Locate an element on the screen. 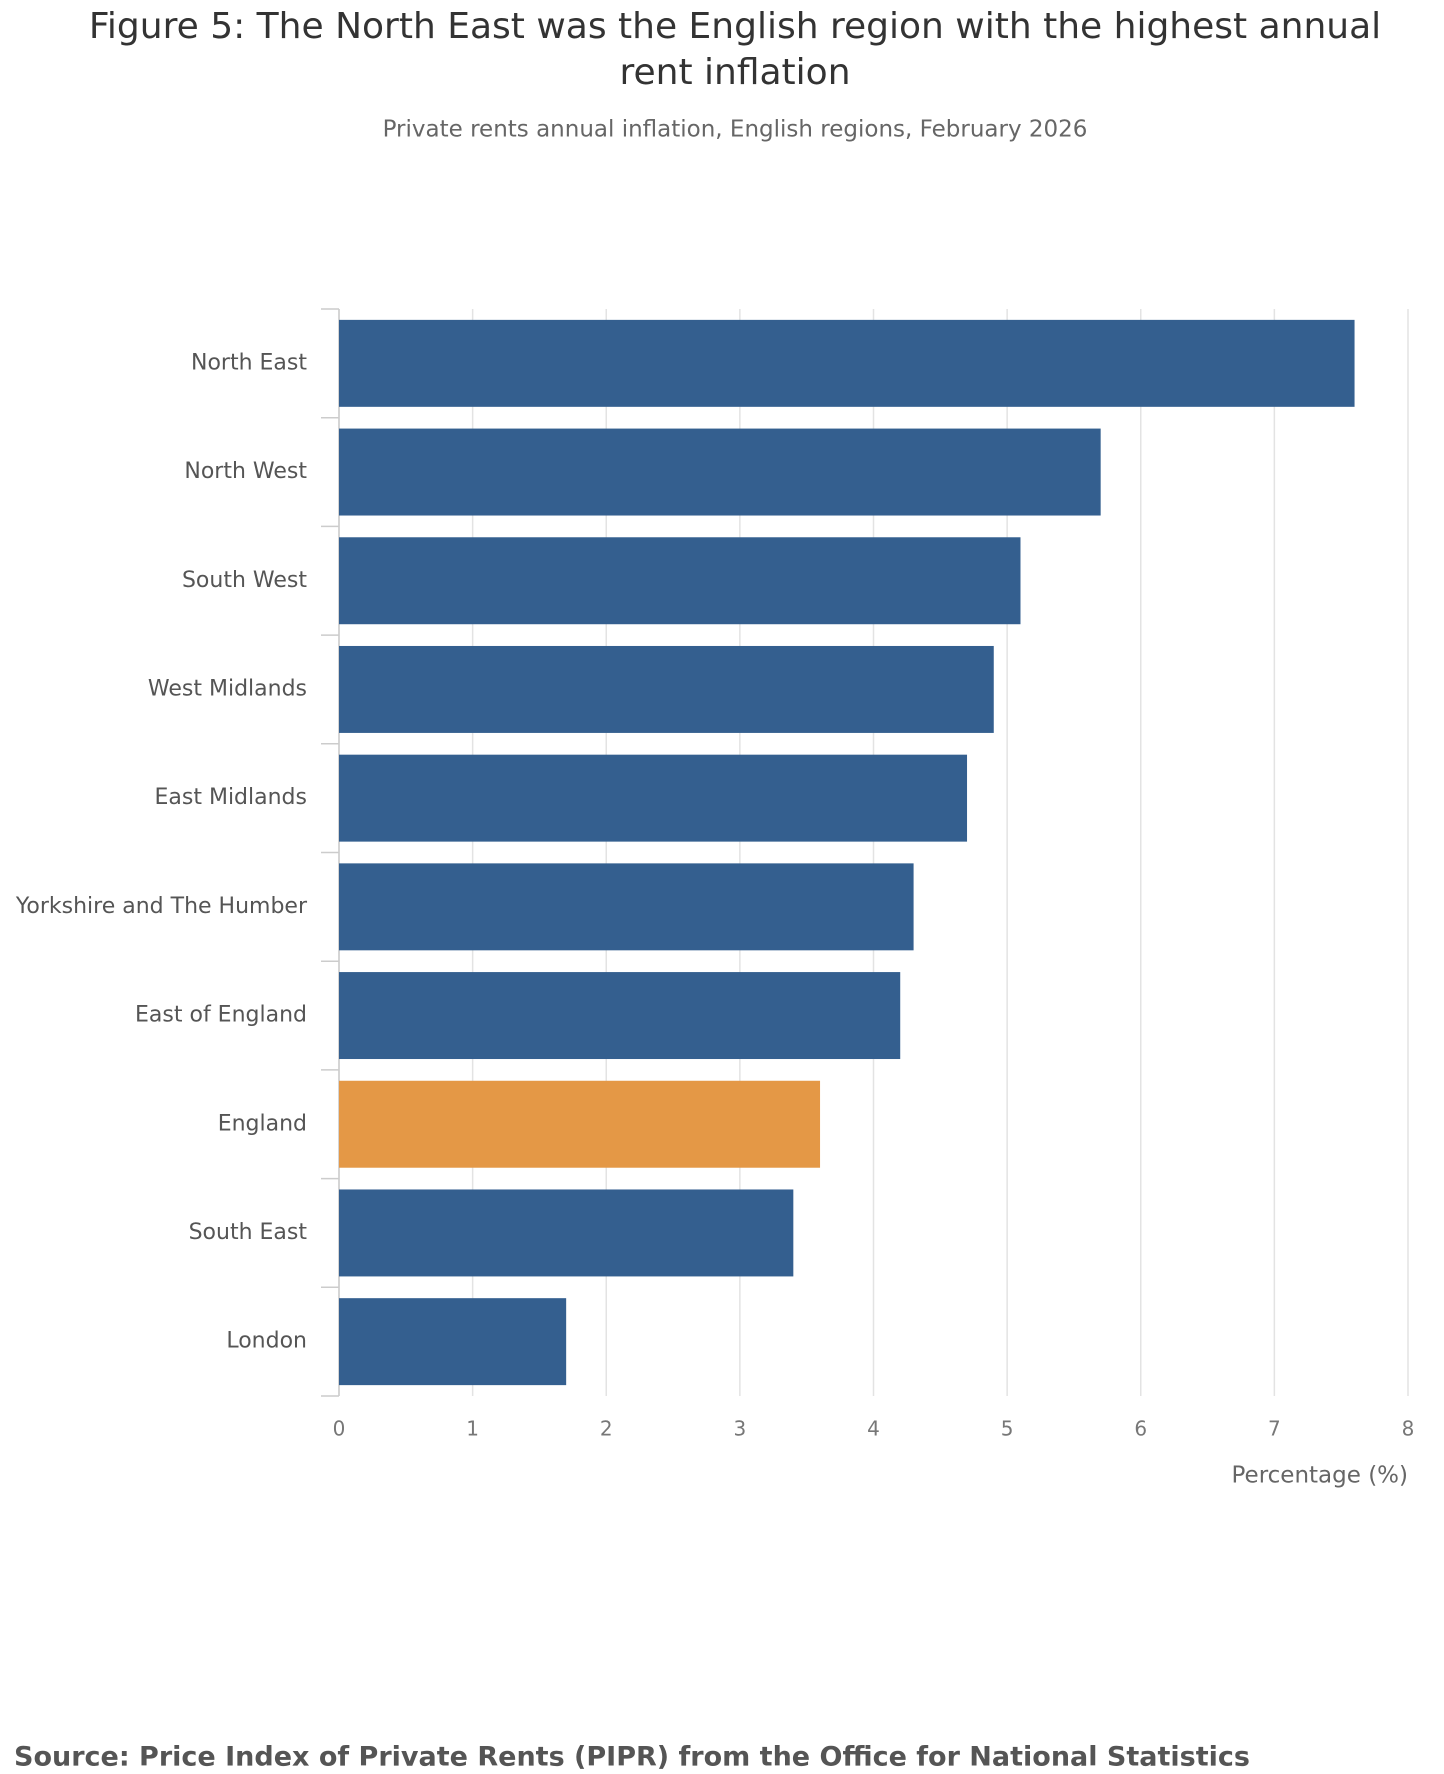  x-axis-label: Percentage (%) is located at coordinates (1320, 1476).